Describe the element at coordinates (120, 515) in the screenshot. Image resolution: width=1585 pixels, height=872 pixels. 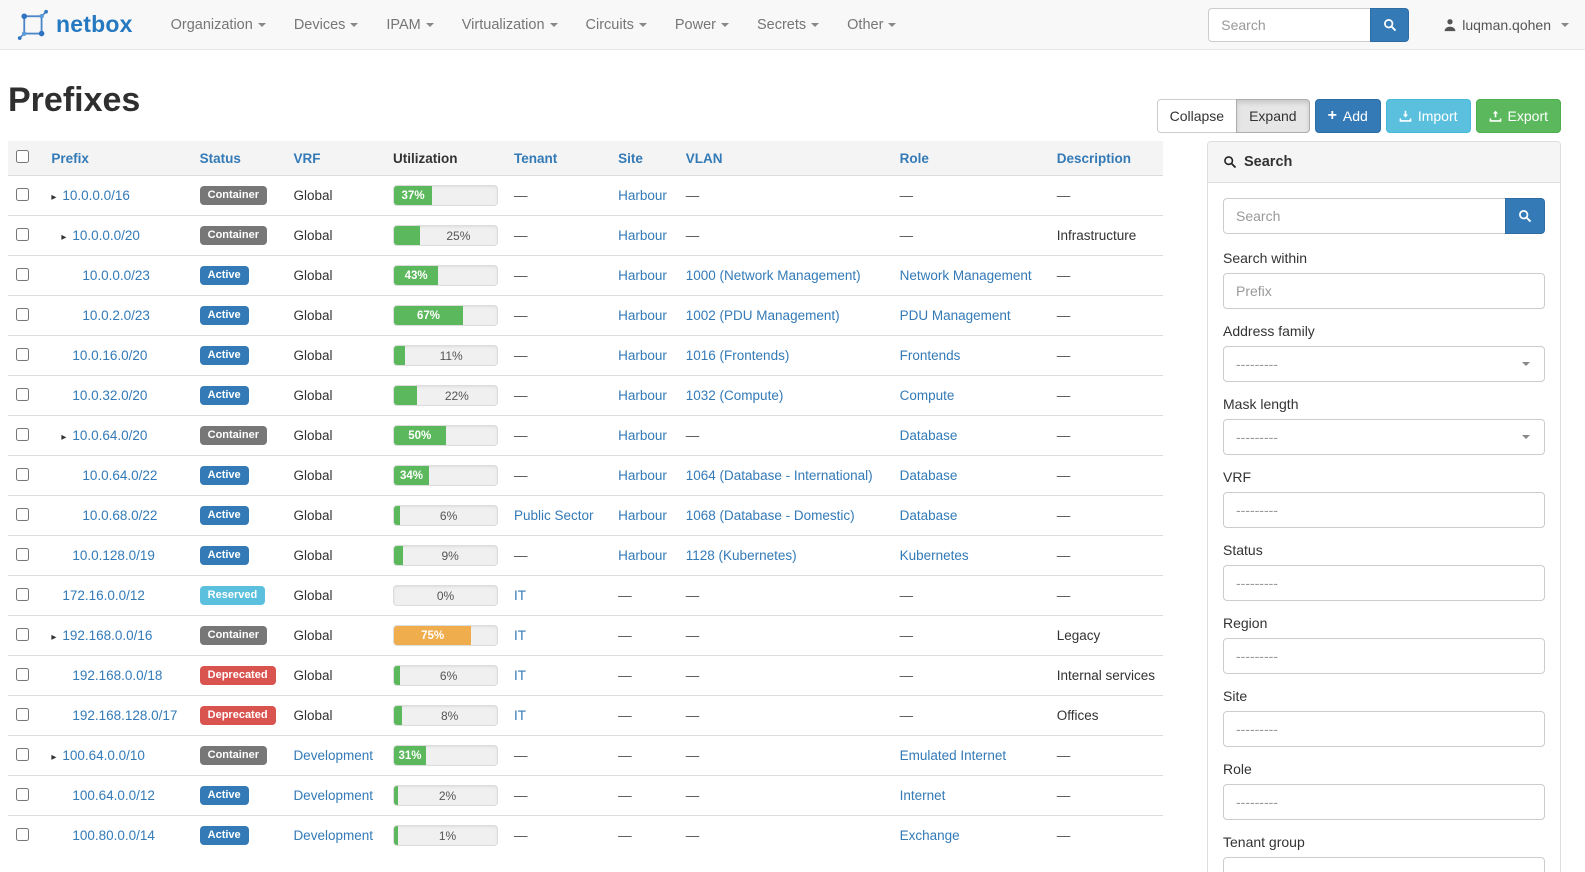
I see `prefix-link: 10.0.68.0/22` at that location.